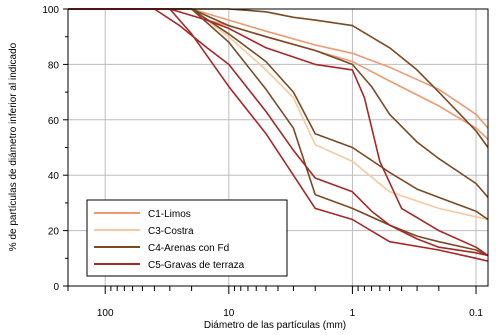  What do you see at coordinates (188, 248) in the screenshot?
I see `legend-label: C4-Arenas con Fd` at bounding box center [188, 248].